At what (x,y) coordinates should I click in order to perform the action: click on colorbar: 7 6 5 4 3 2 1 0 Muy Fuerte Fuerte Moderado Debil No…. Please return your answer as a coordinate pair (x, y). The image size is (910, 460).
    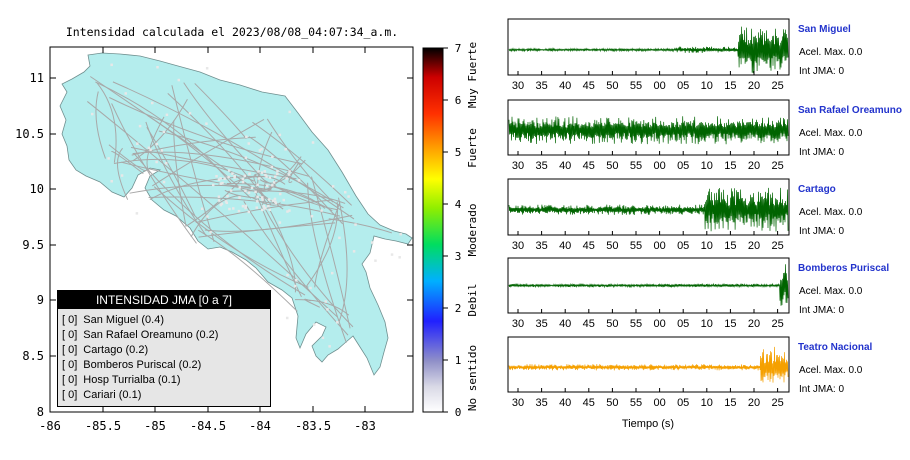
    Looking at the image, I should click on (450, 230).